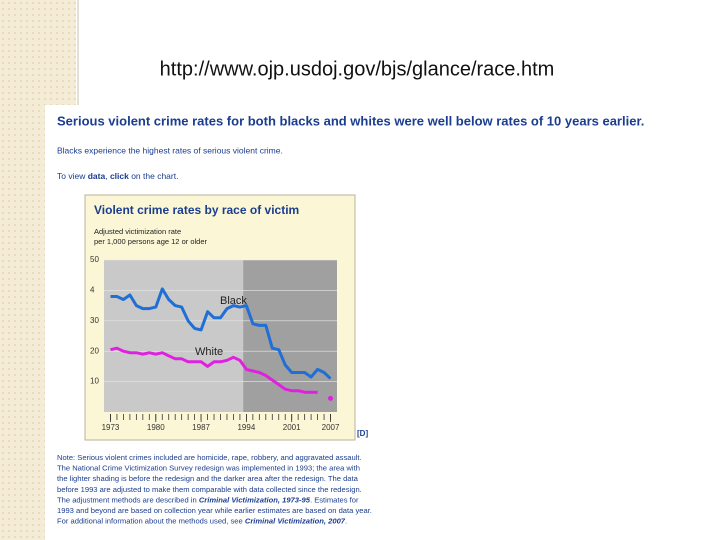  I want to click on x-tick-label: 1980, so click(156, 427).